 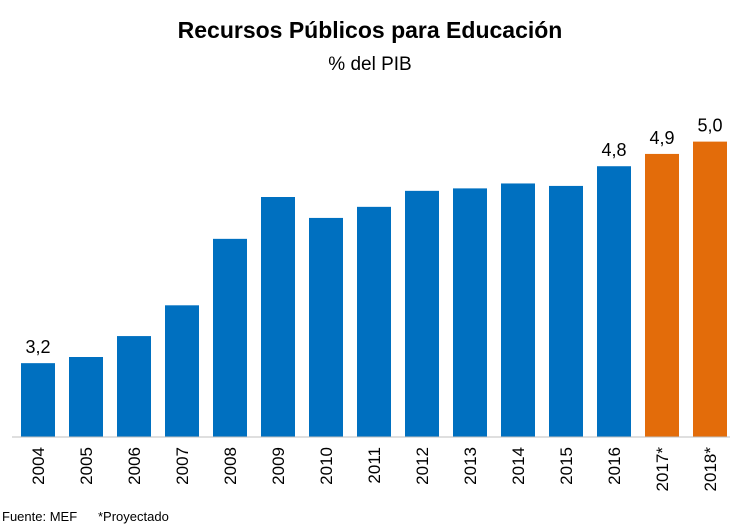 What do you see at coordinates (369, 64) in the screenshot?
I see `chart-subtitle: % del PIB` at bounding box center [369, 64].